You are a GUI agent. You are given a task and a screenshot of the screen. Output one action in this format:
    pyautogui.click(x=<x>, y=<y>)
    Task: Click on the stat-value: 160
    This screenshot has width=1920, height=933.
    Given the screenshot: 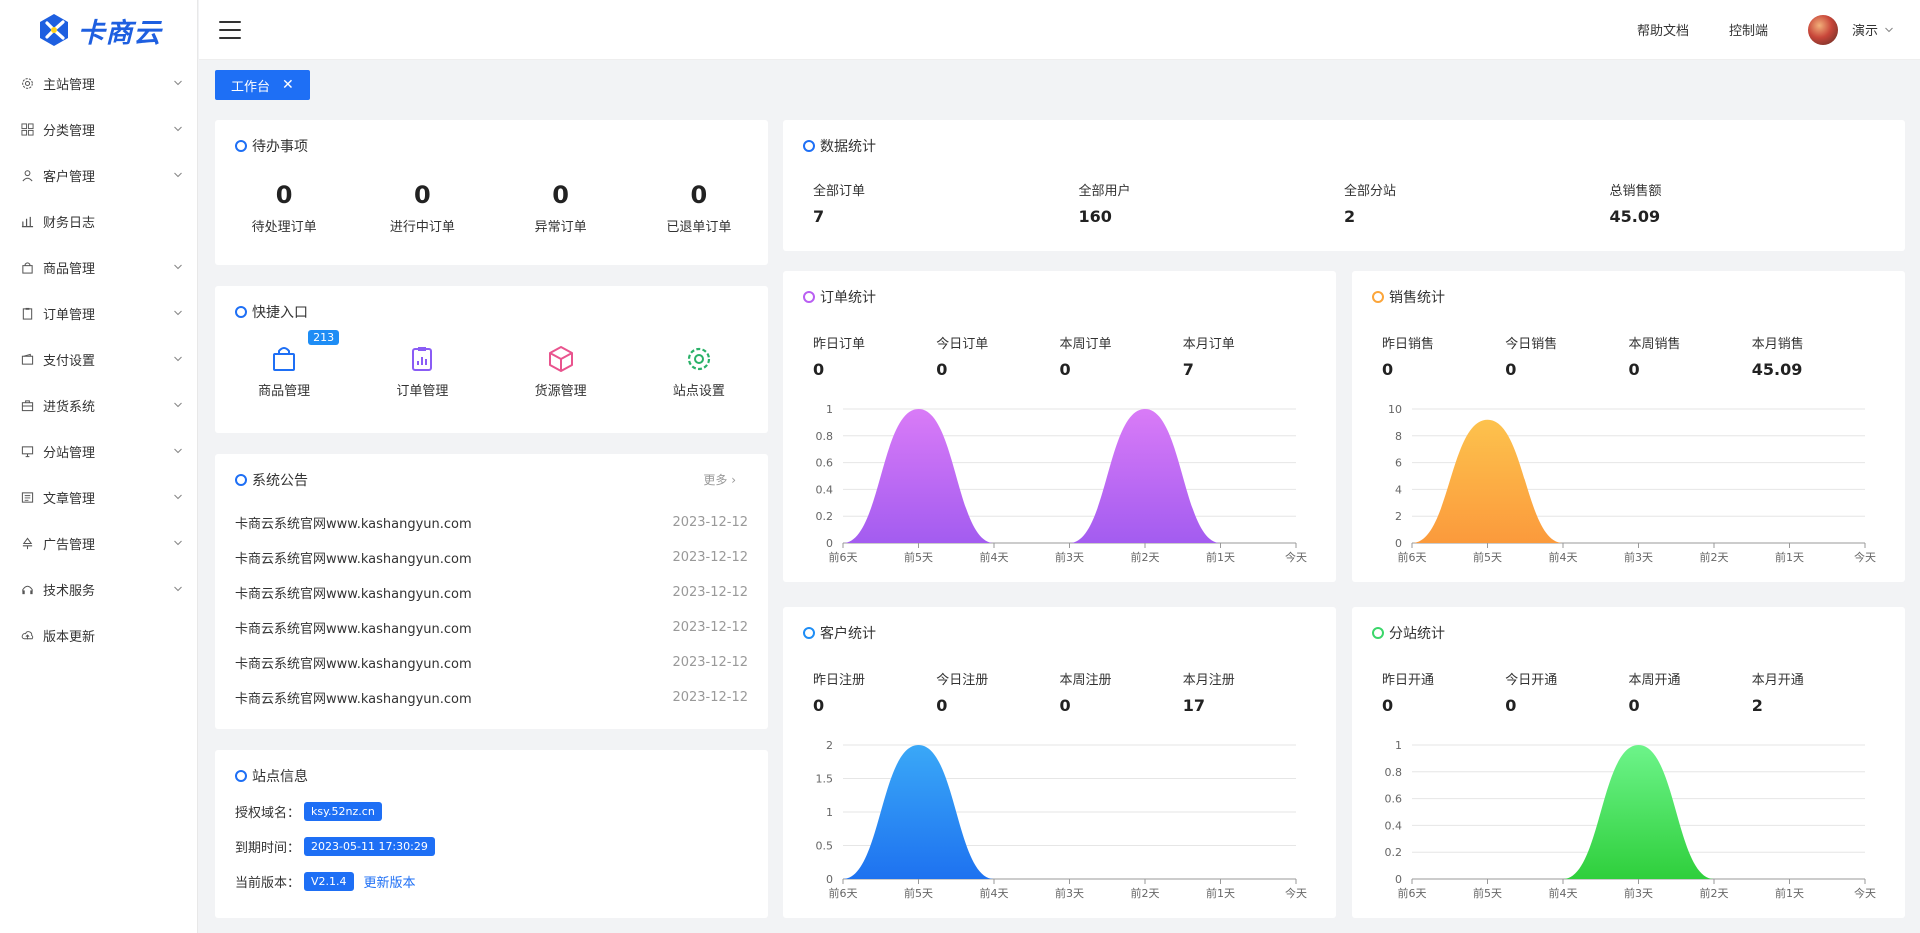 What is the action you would take?
    pyautogui.click(x=1095, y=216)
    